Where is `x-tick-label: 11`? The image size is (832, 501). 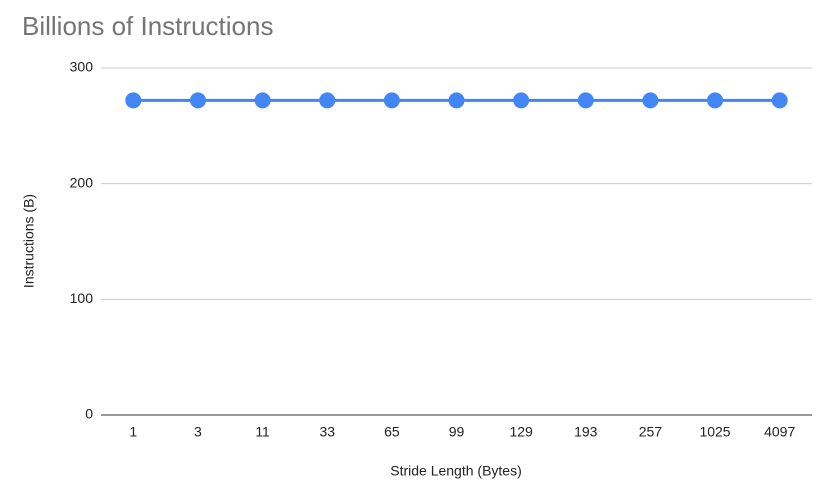 x-tick-label: 11 is located at coordinates (262, 432).